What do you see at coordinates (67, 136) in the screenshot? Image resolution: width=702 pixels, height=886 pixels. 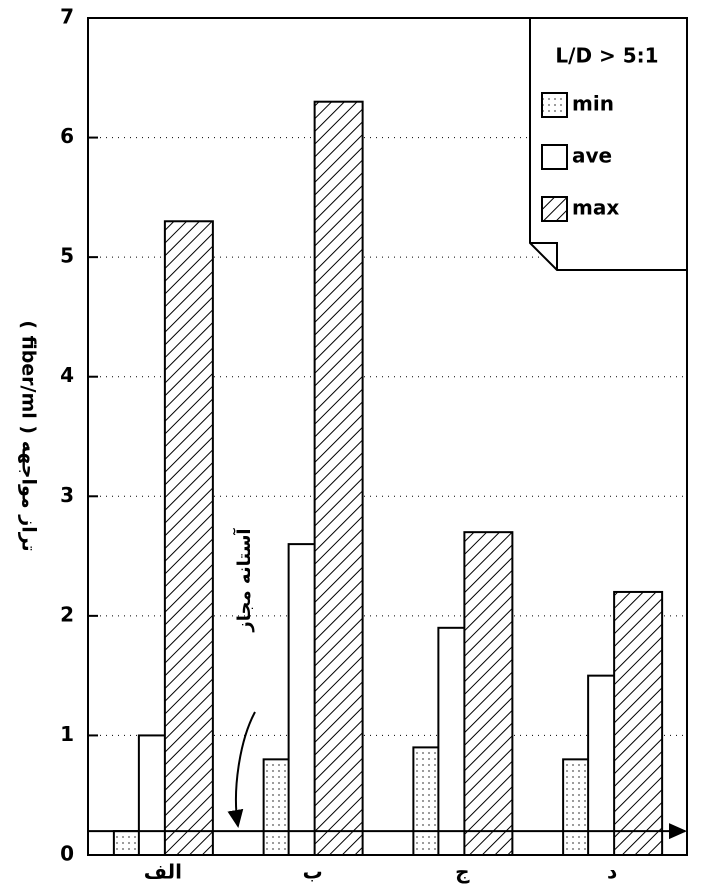 I see `y-tick-label: 6` at bounding box center [67, 136].